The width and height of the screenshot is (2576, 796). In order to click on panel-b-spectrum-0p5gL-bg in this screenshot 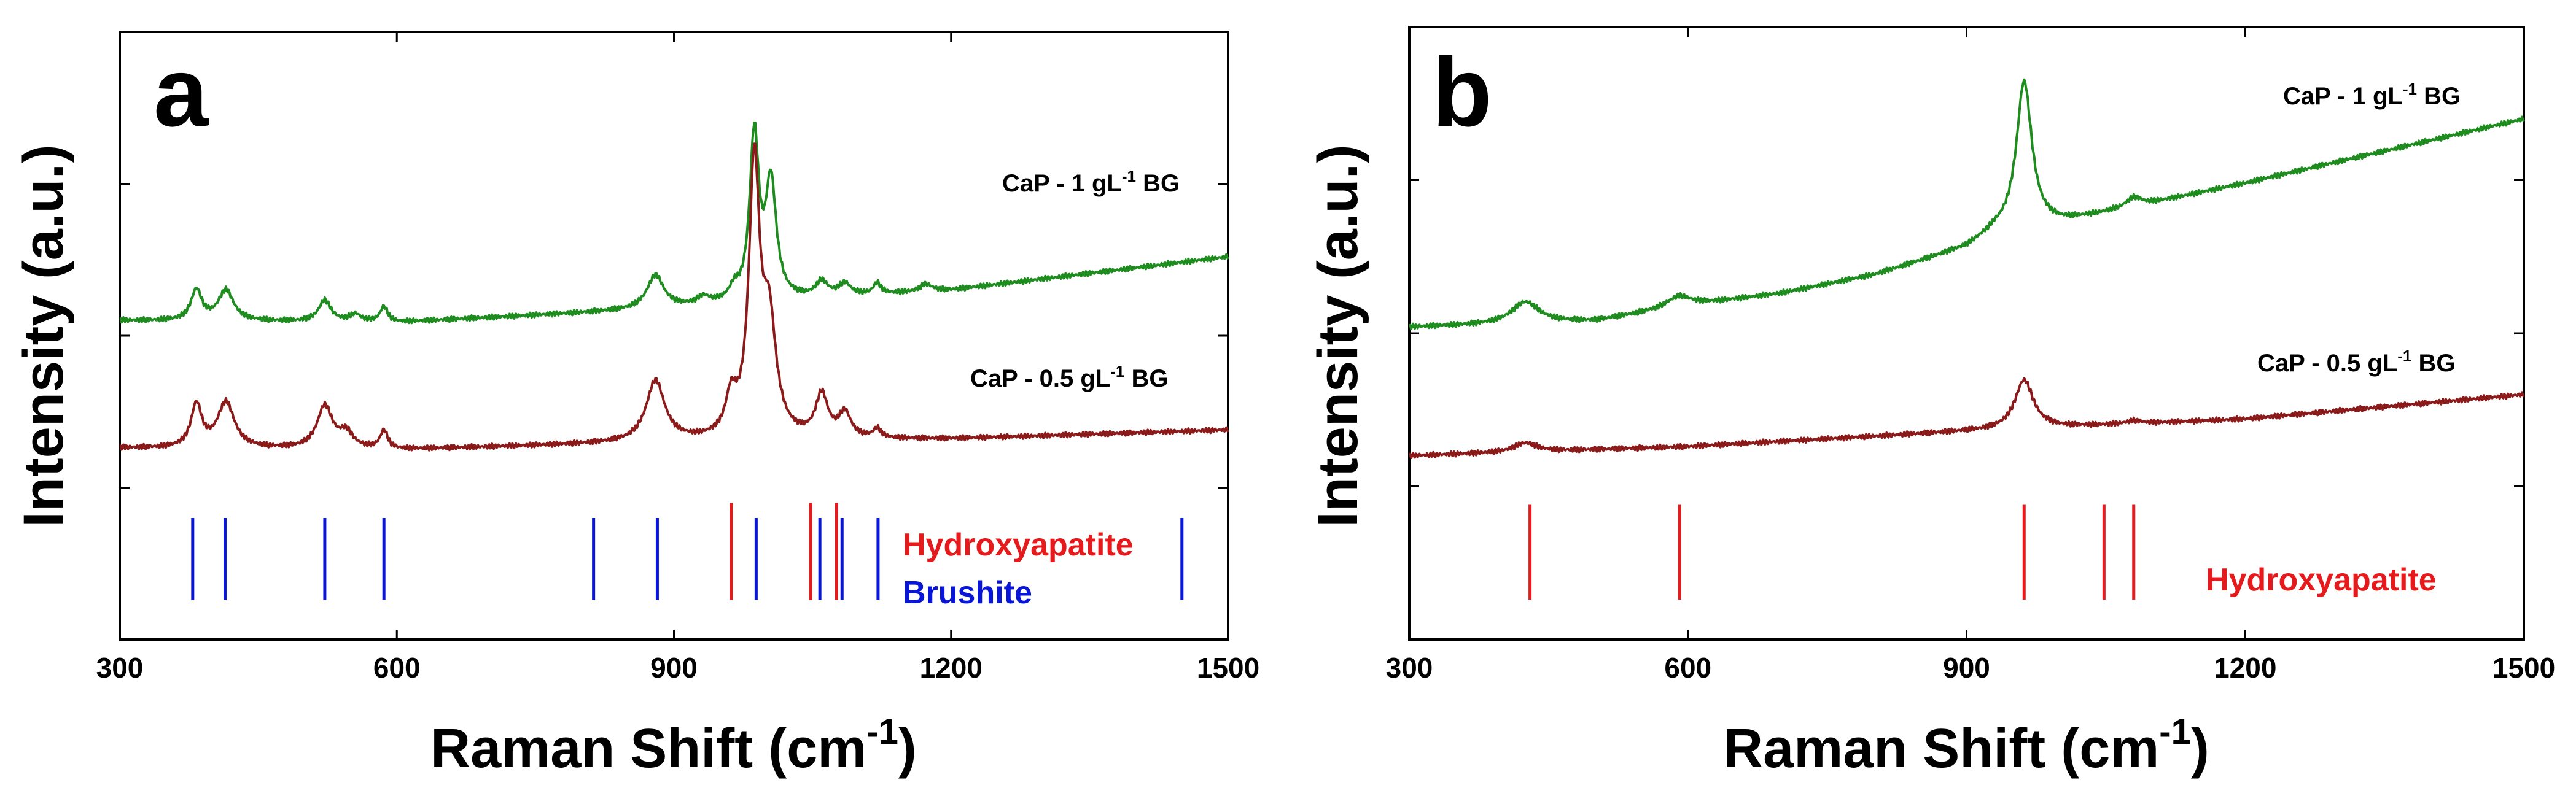, I will do `click(1967, 418)`.